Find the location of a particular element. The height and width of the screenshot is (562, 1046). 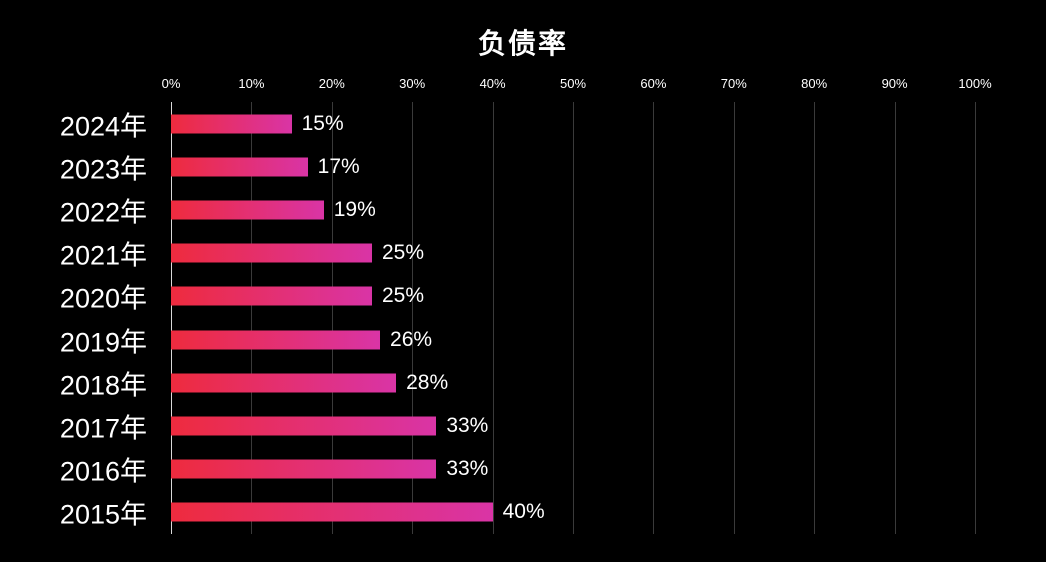

category-label: 2018年 is located at coordinates (103, 385).